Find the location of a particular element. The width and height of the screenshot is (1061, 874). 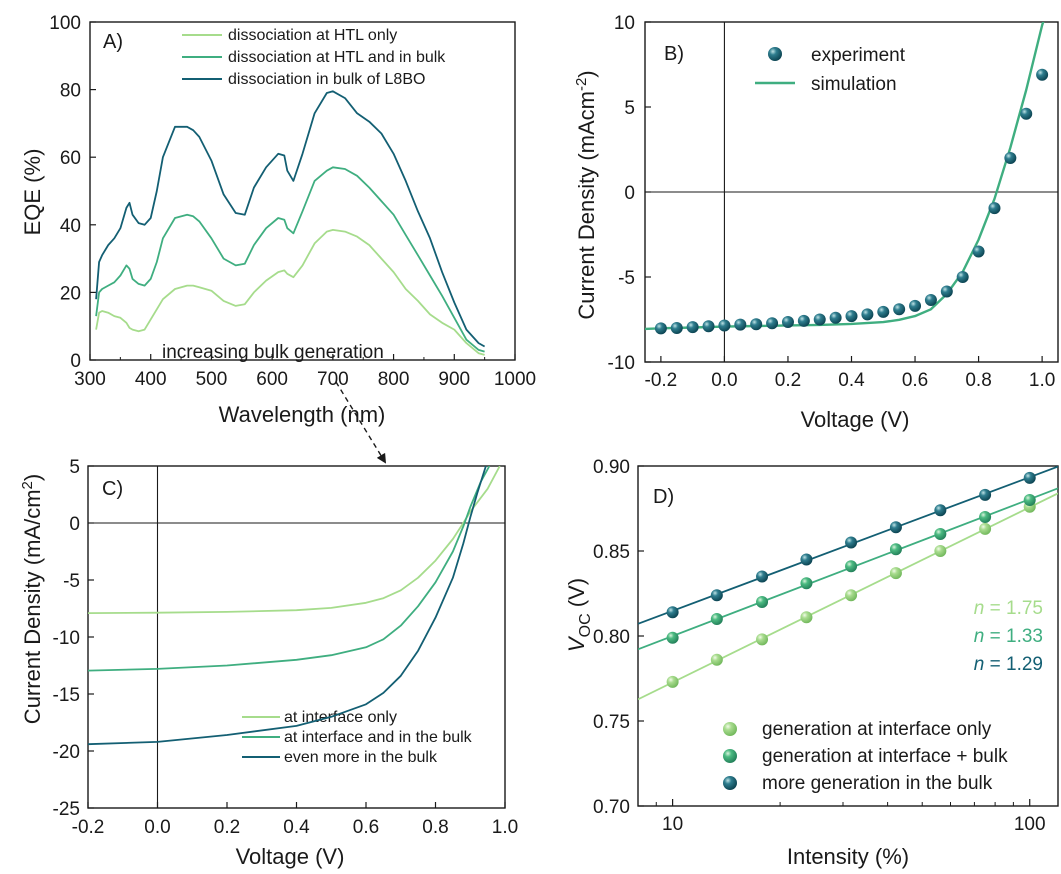

panel-a-ytick-label: 100 is located at coordinates (65, 23).